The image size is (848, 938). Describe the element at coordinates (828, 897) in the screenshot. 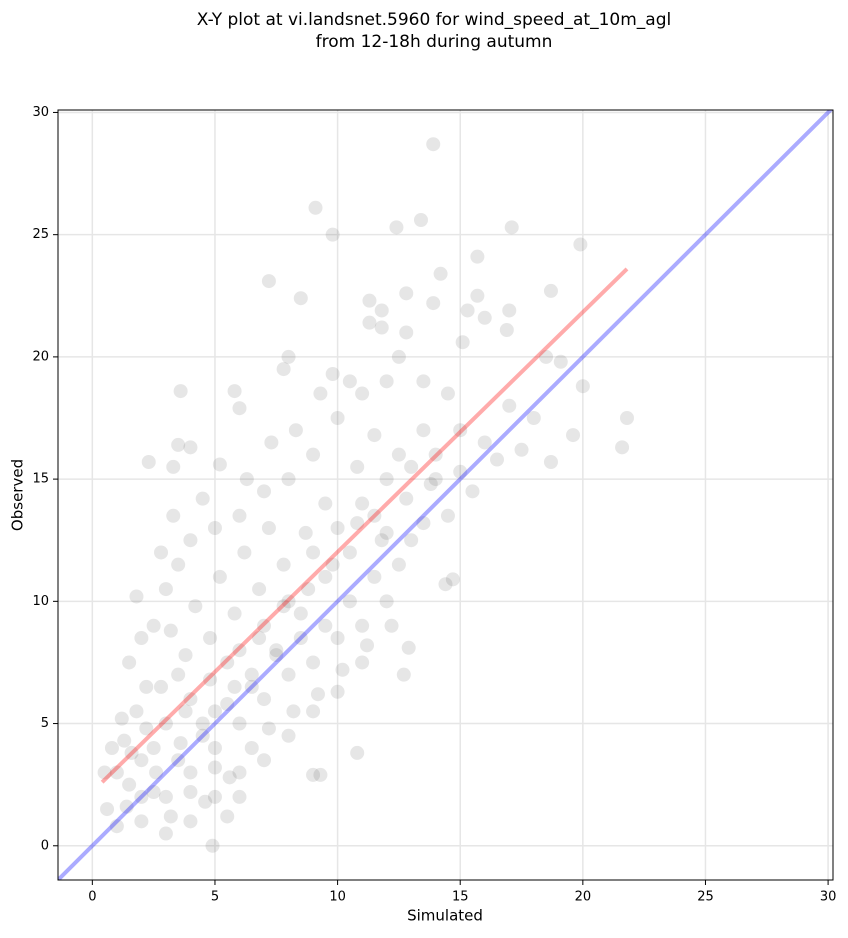

I see `x-tick-label: 30` at that location.